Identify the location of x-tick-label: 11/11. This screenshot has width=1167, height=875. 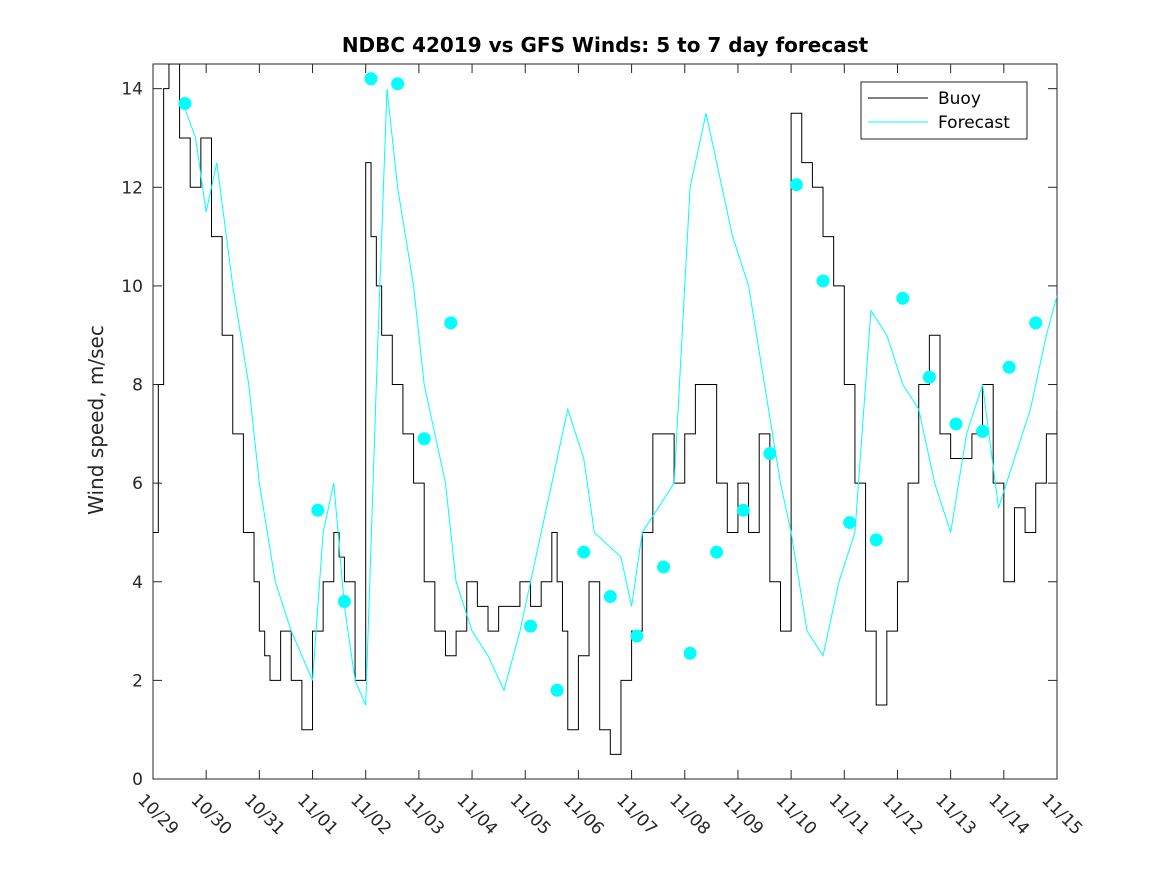
(849, 814).